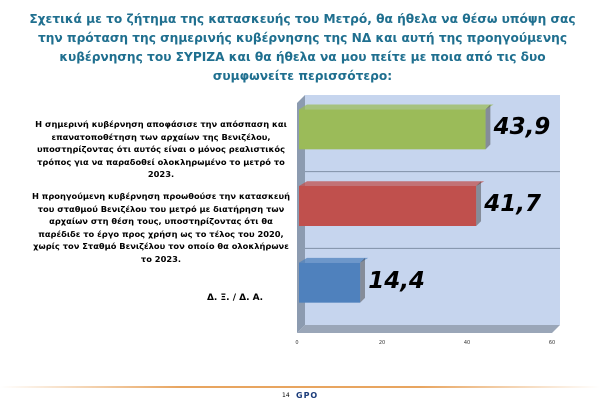 The image size is (600, 414). Describe the element at coordinates (300, 387) in the screenshot. I see `footer-divider` at that location.